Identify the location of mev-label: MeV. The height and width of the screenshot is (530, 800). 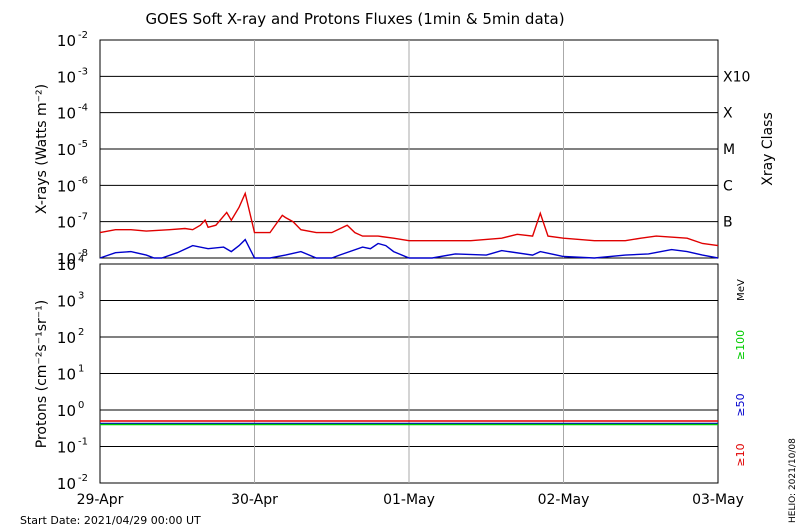
(741, 290).